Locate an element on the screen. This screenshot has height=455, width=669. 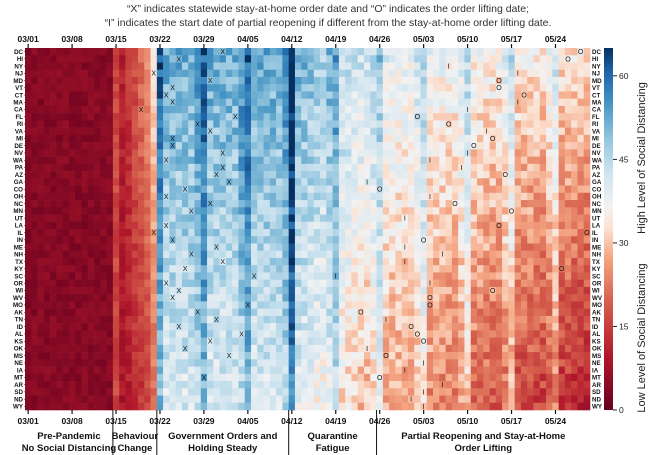
state-label-left: WV is located at coordinates (18, 298).